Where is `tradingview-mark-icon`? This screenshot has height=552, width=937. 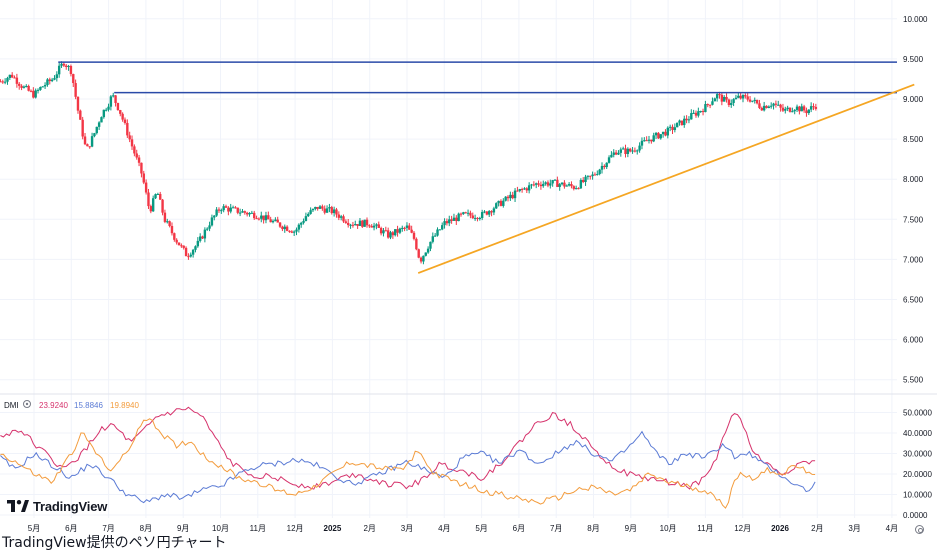
tradingview-mark-icon is located at coordinates (18, 506).